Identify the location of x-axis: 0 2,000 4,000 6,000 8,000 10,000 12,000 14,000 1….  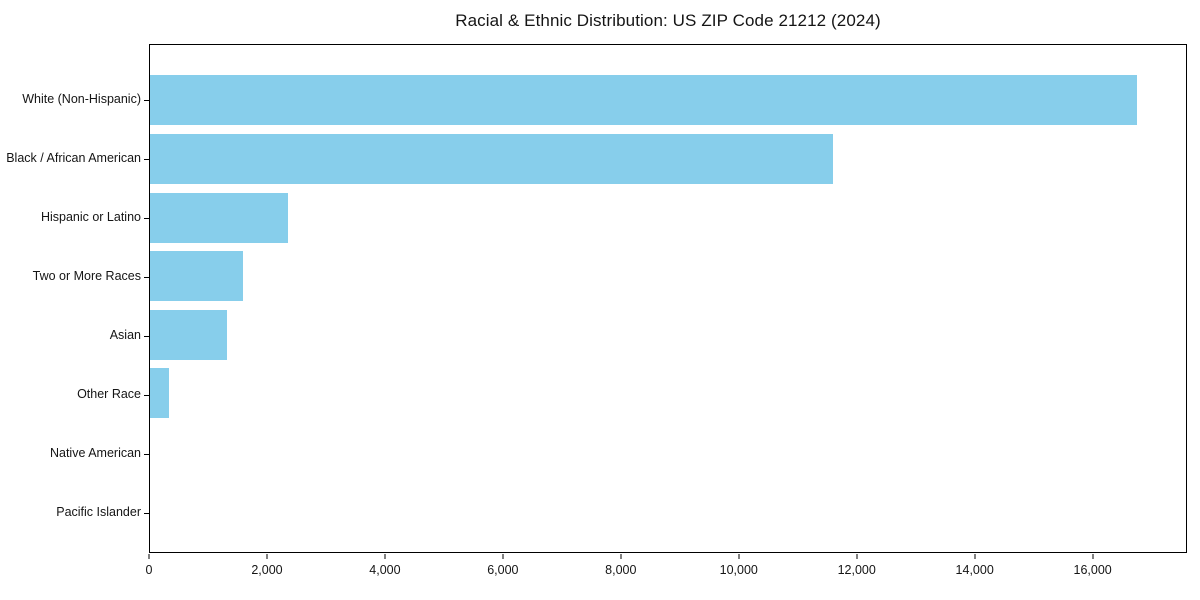
(666, 574).